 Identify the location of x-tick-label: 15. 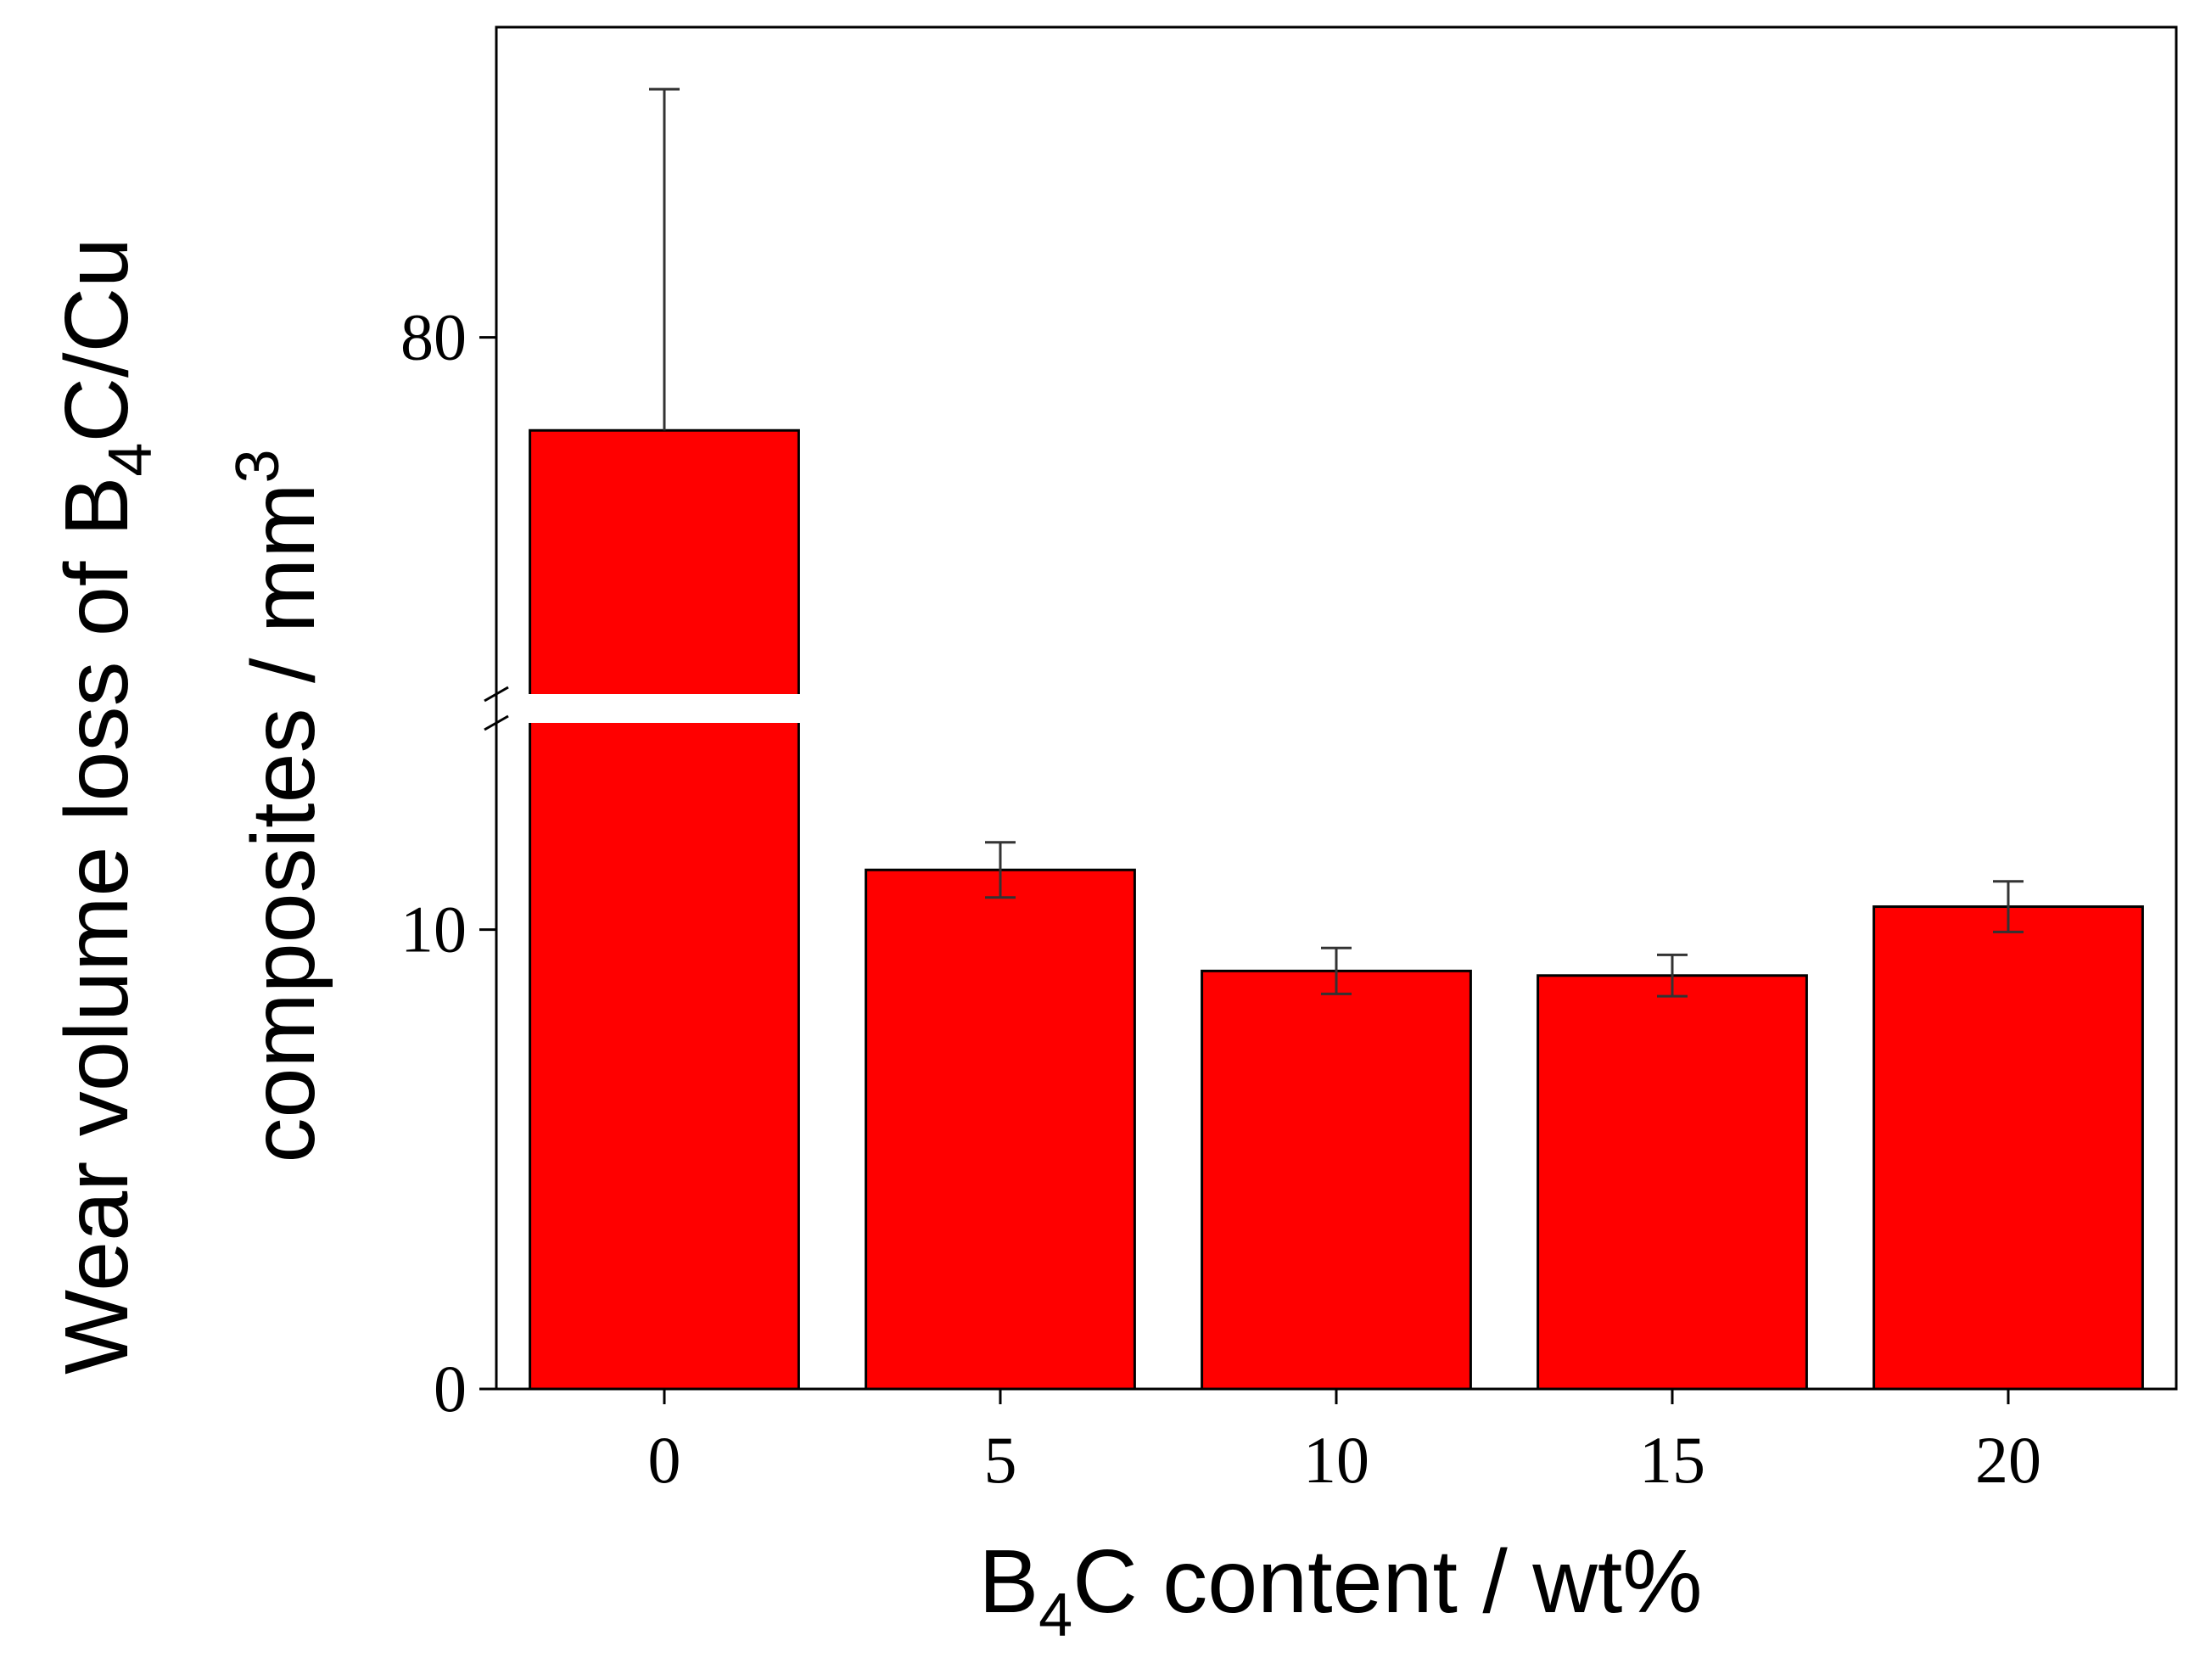
(1672, 1460).